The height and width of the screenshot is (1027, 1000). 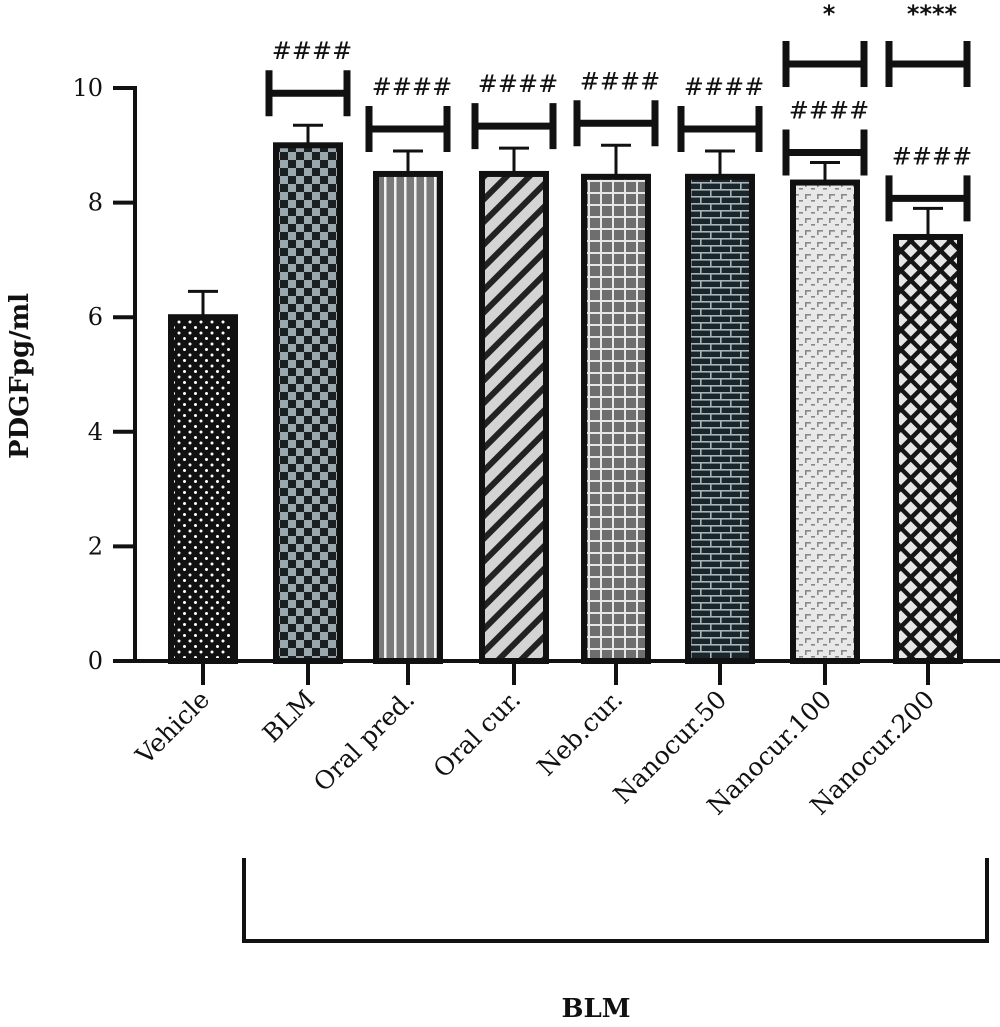 What do you see at coordinates (95, 317) in the screenshot?
I see `y-tick-label-6: 6` at bounding box center [95, 317].